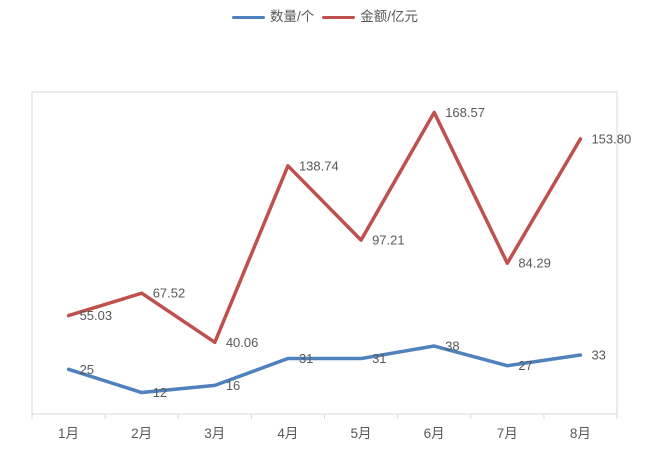 The height and width of the screenshot is (467, 650). I want to click on data-label-quantity: 12, so click(160, 392).